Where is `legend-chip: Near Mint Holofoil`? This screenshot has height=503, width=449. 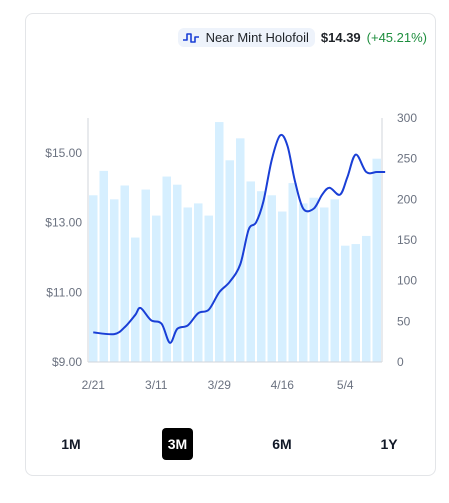
legend-chip: Near Mint Holofoil is located at coordinates (246, 37).